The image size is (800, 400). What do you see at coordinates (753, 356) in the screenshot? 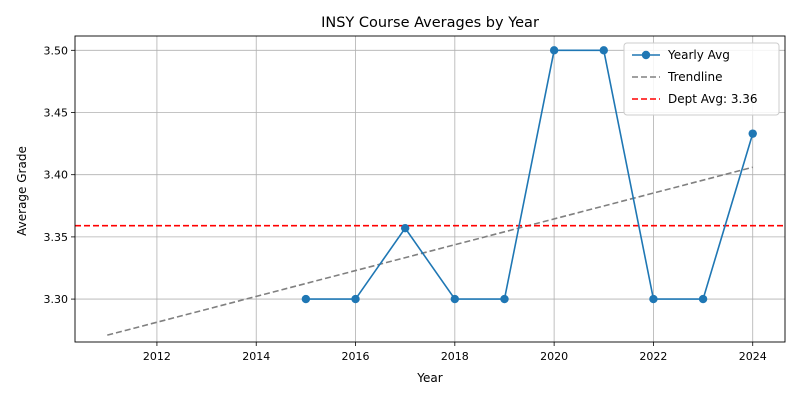
I see `x-tick-label: 2024` at bounding box center [753, 356].